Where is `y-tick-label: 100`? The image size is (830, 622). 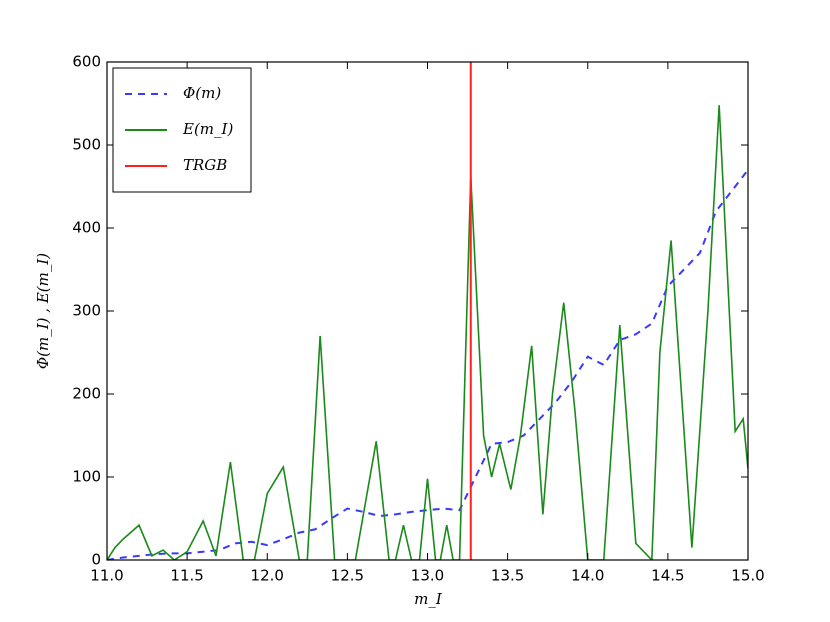
y-tick-label: 100 is located at coordinates (86, 477).